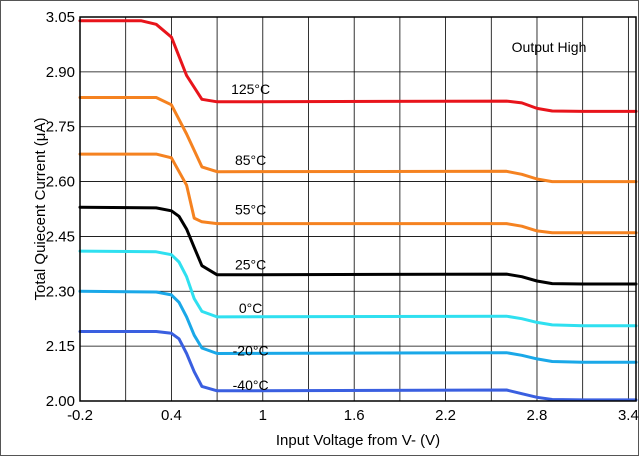  What do you see at coordinates (358, 440) in the screenshot?
I see `x-axis-title: Input Voltage from V- (V)` at bounding box center [358, 440].